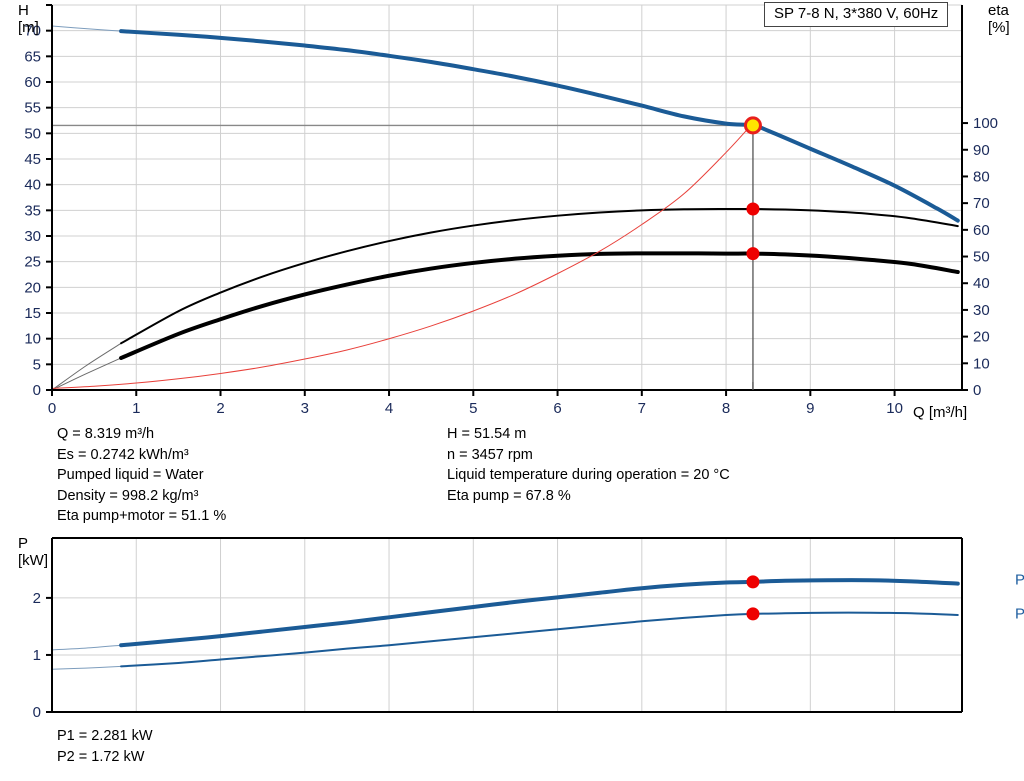 This screenshot has height=781, width=1024. What do you see at coordinates (642, 408) in the screenshot?
I see `tick-label-bottom: 7` at bounding box center [642, 408].